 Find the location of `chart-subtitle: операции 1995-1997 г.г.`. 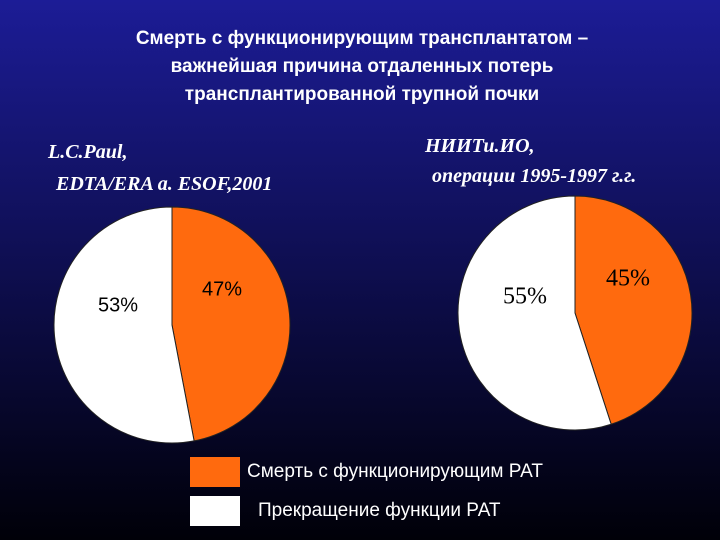

chart-subtitle: операции 1995-1997 г.г. is located at coordinates (534, 176).